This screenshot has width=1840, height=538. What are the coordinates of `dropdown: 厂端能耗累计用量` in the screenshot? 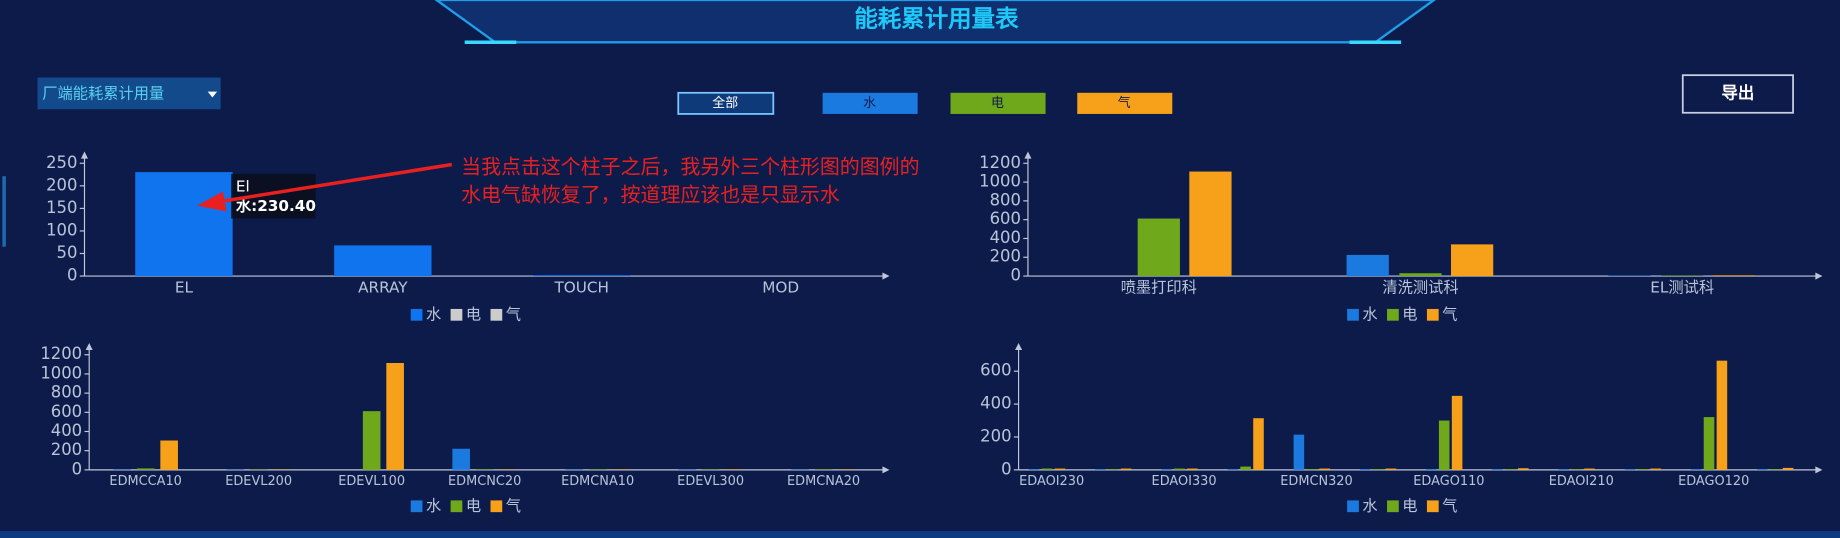 It's located at (129, 93).